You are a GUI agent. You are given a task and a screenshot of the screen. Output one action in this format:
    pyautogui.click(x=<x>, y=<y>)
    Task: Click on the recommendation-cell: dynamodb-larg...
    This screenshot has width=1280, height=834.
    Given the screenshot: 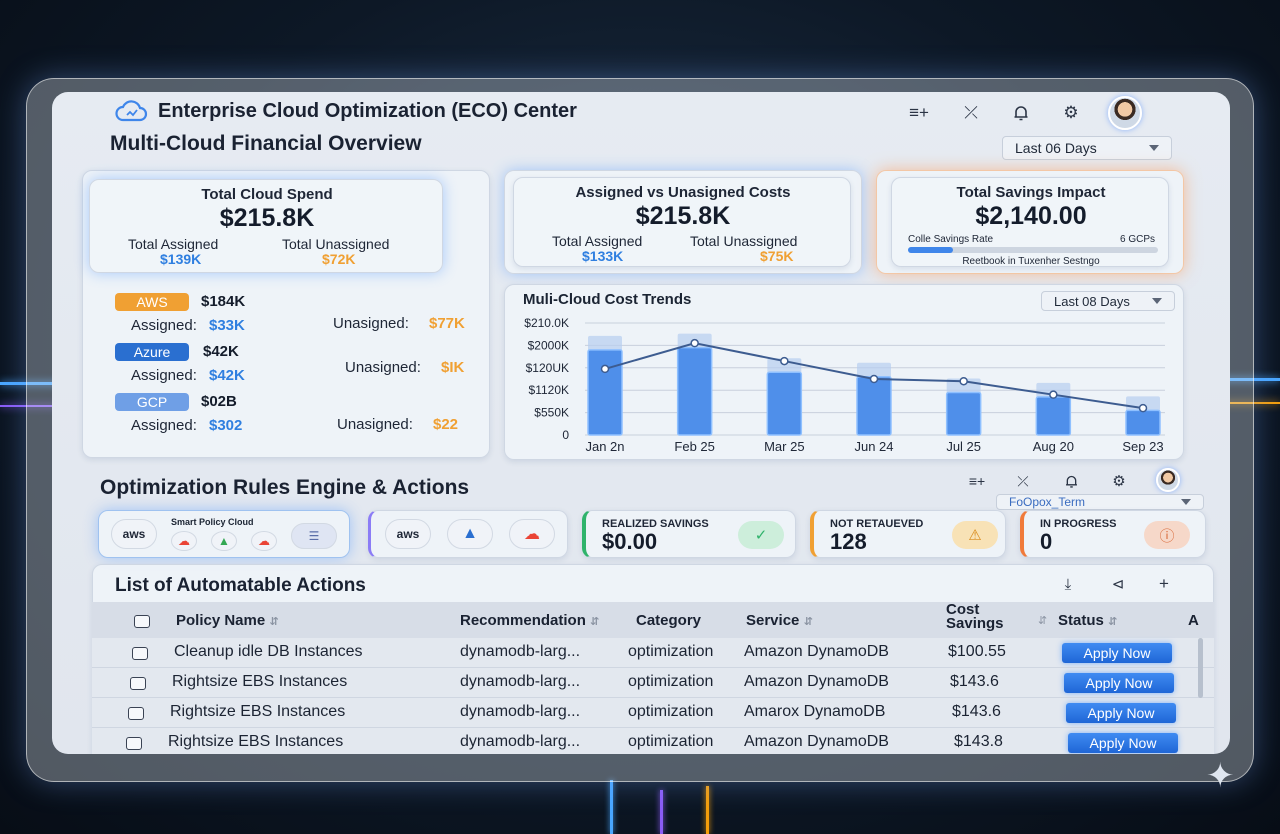 What is the action you would take?
    pyautogui.click(x=520, y=681)
    